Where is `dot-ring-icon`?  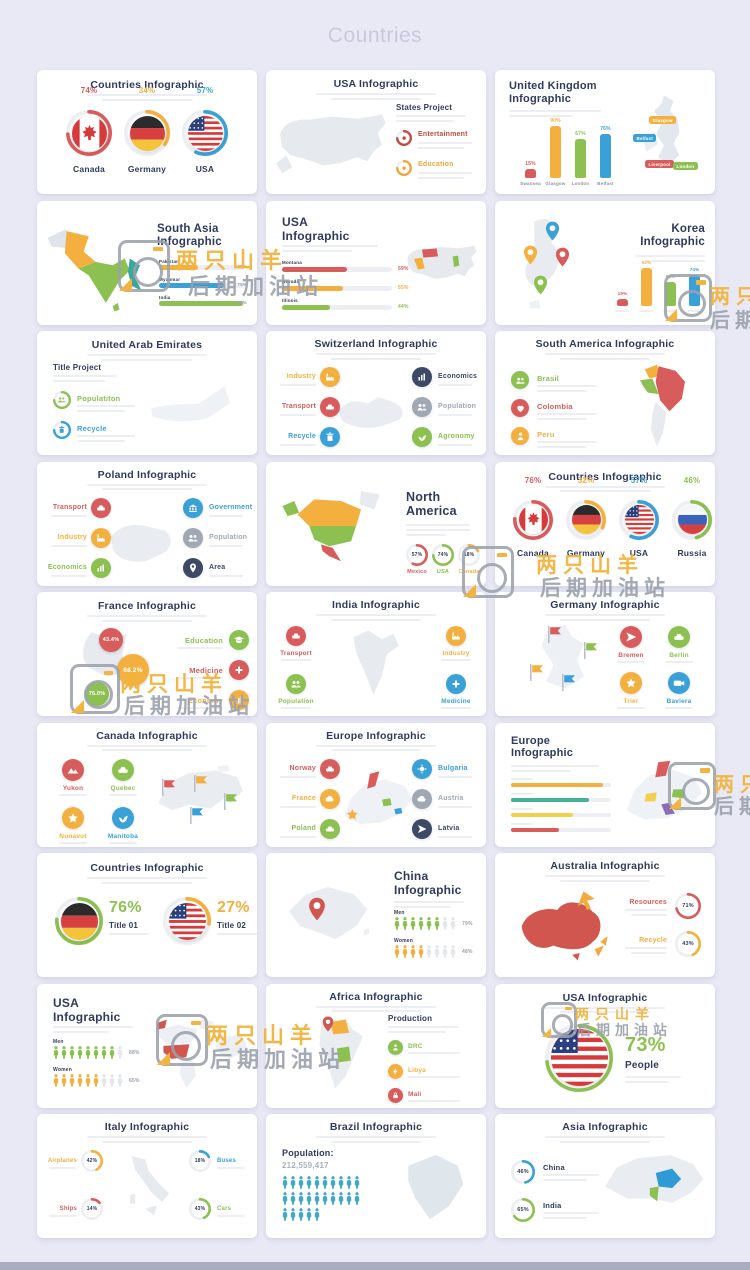
dot-ring-icon is located at coordinates (404, 138).